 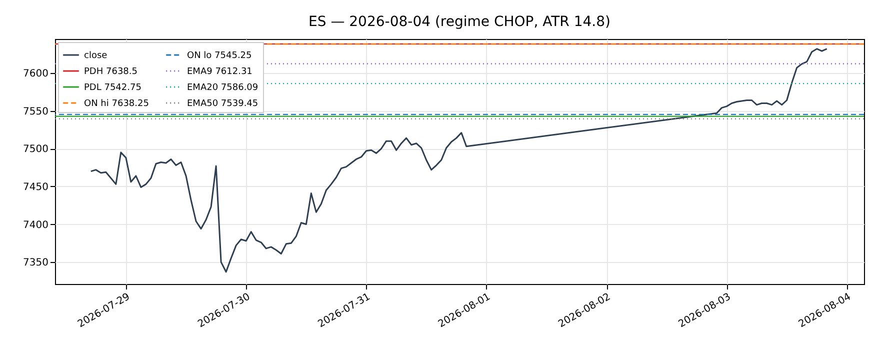 What do you see at coordinates (35, 225) in the screenshot?
I see `y-tick-label: 7400` at bounding box center [35, 225].